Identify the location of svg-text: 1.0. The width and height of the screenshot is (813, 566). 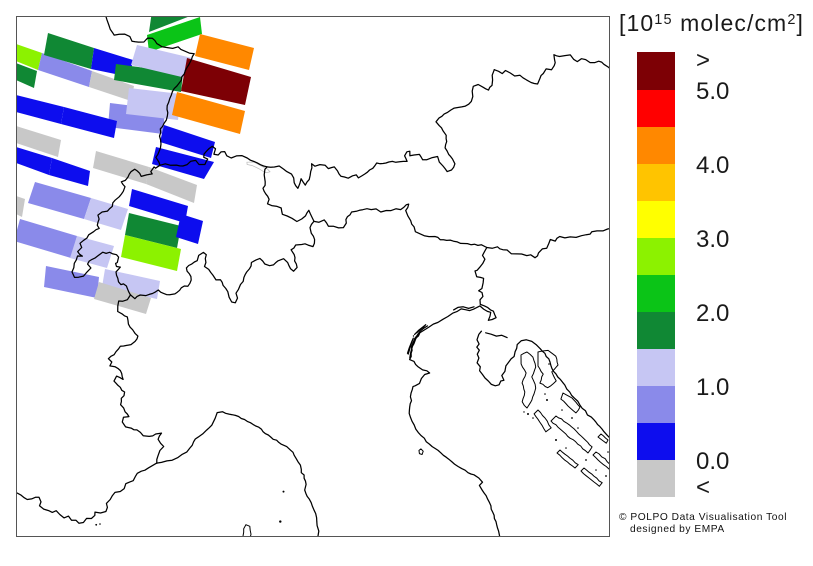
(712, 387).